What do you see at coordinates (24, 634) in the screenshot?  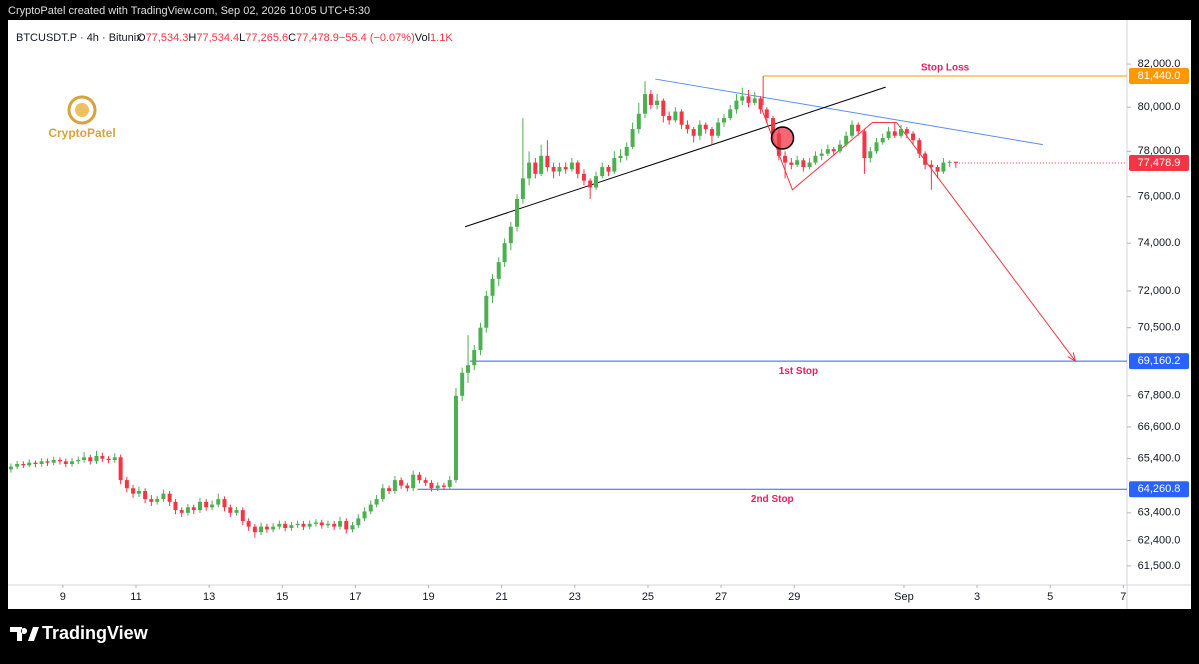 I see `tv-icon` at bounding box center [24, 634].